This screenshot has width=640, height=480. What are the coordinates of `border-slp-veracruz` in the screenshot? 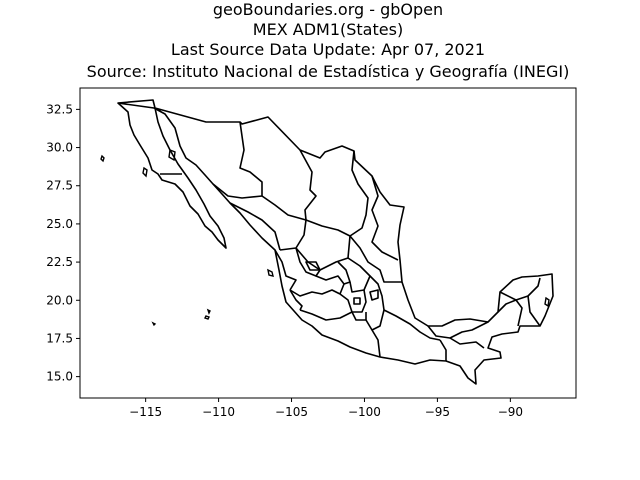 It's located at (375, 259).